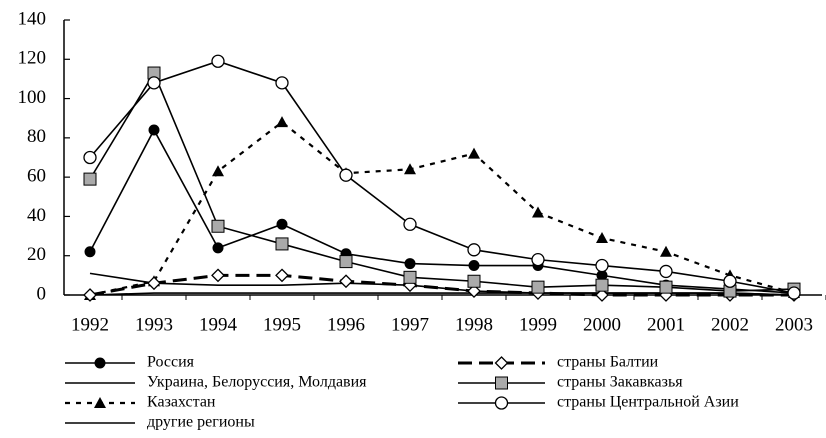  I want to click on y-tick-label: 20, so click(36, 254).